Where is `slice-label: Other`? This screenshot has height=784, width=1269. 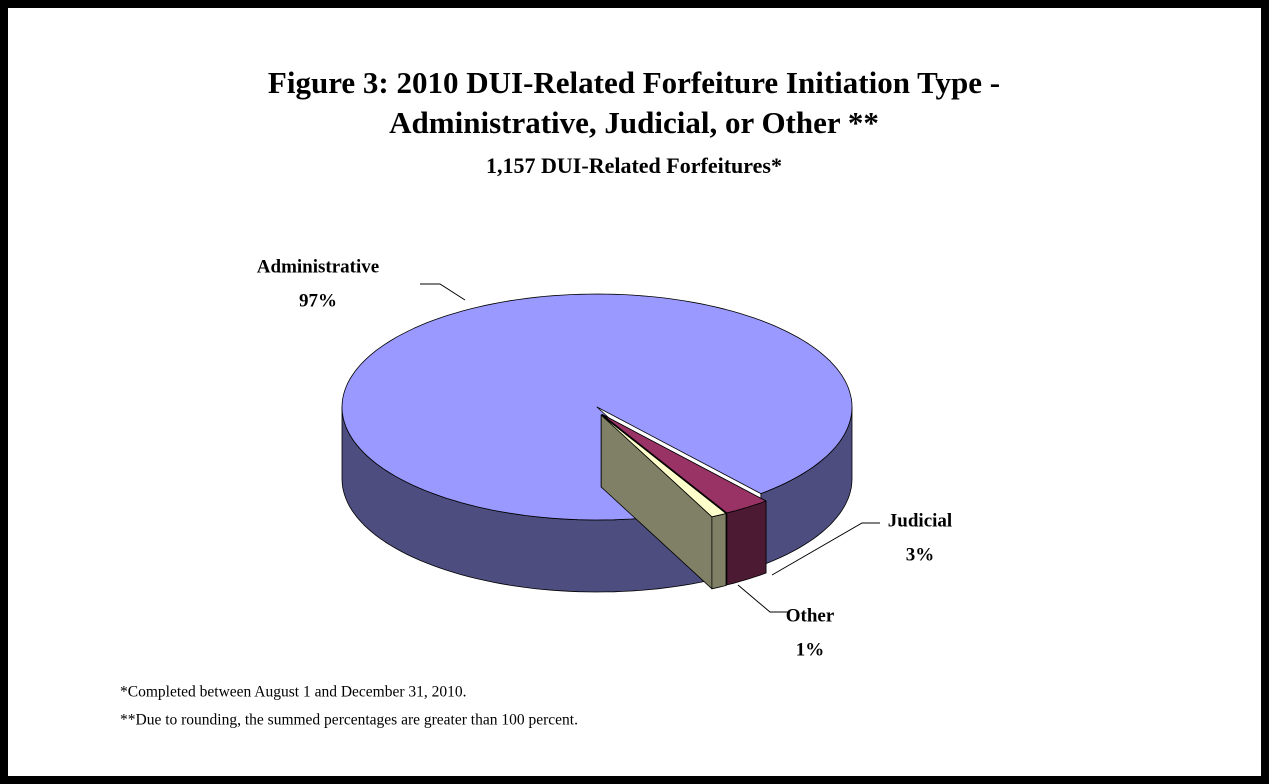
slice-label: Other is located at coordinates (810, 615).